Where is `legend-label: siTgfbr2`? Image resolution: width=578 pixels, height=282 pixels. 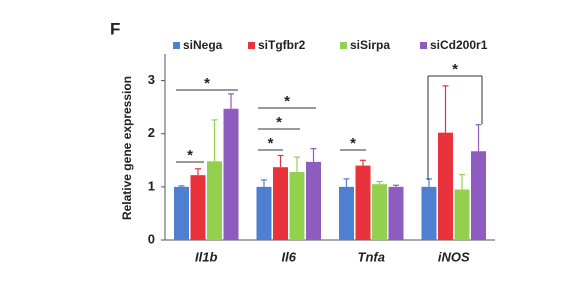
legend-label: siTgfbr2 is located at coordinates (282, 45).